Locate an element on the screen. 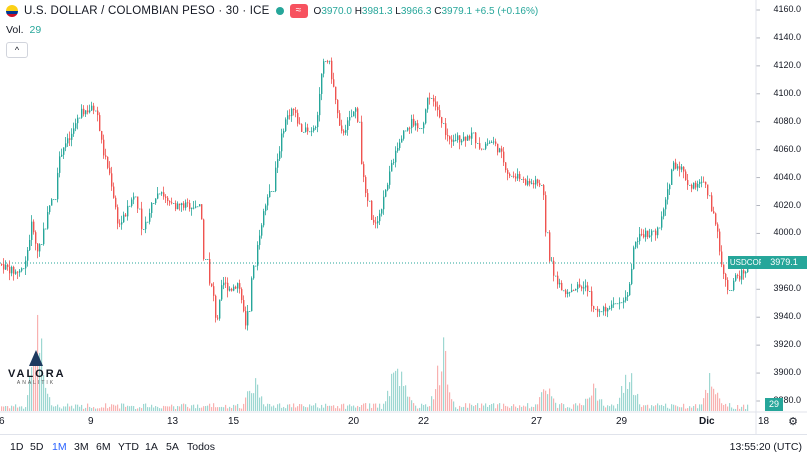  y-tick-label: 4100.0 is located at coordinates (787, 92).